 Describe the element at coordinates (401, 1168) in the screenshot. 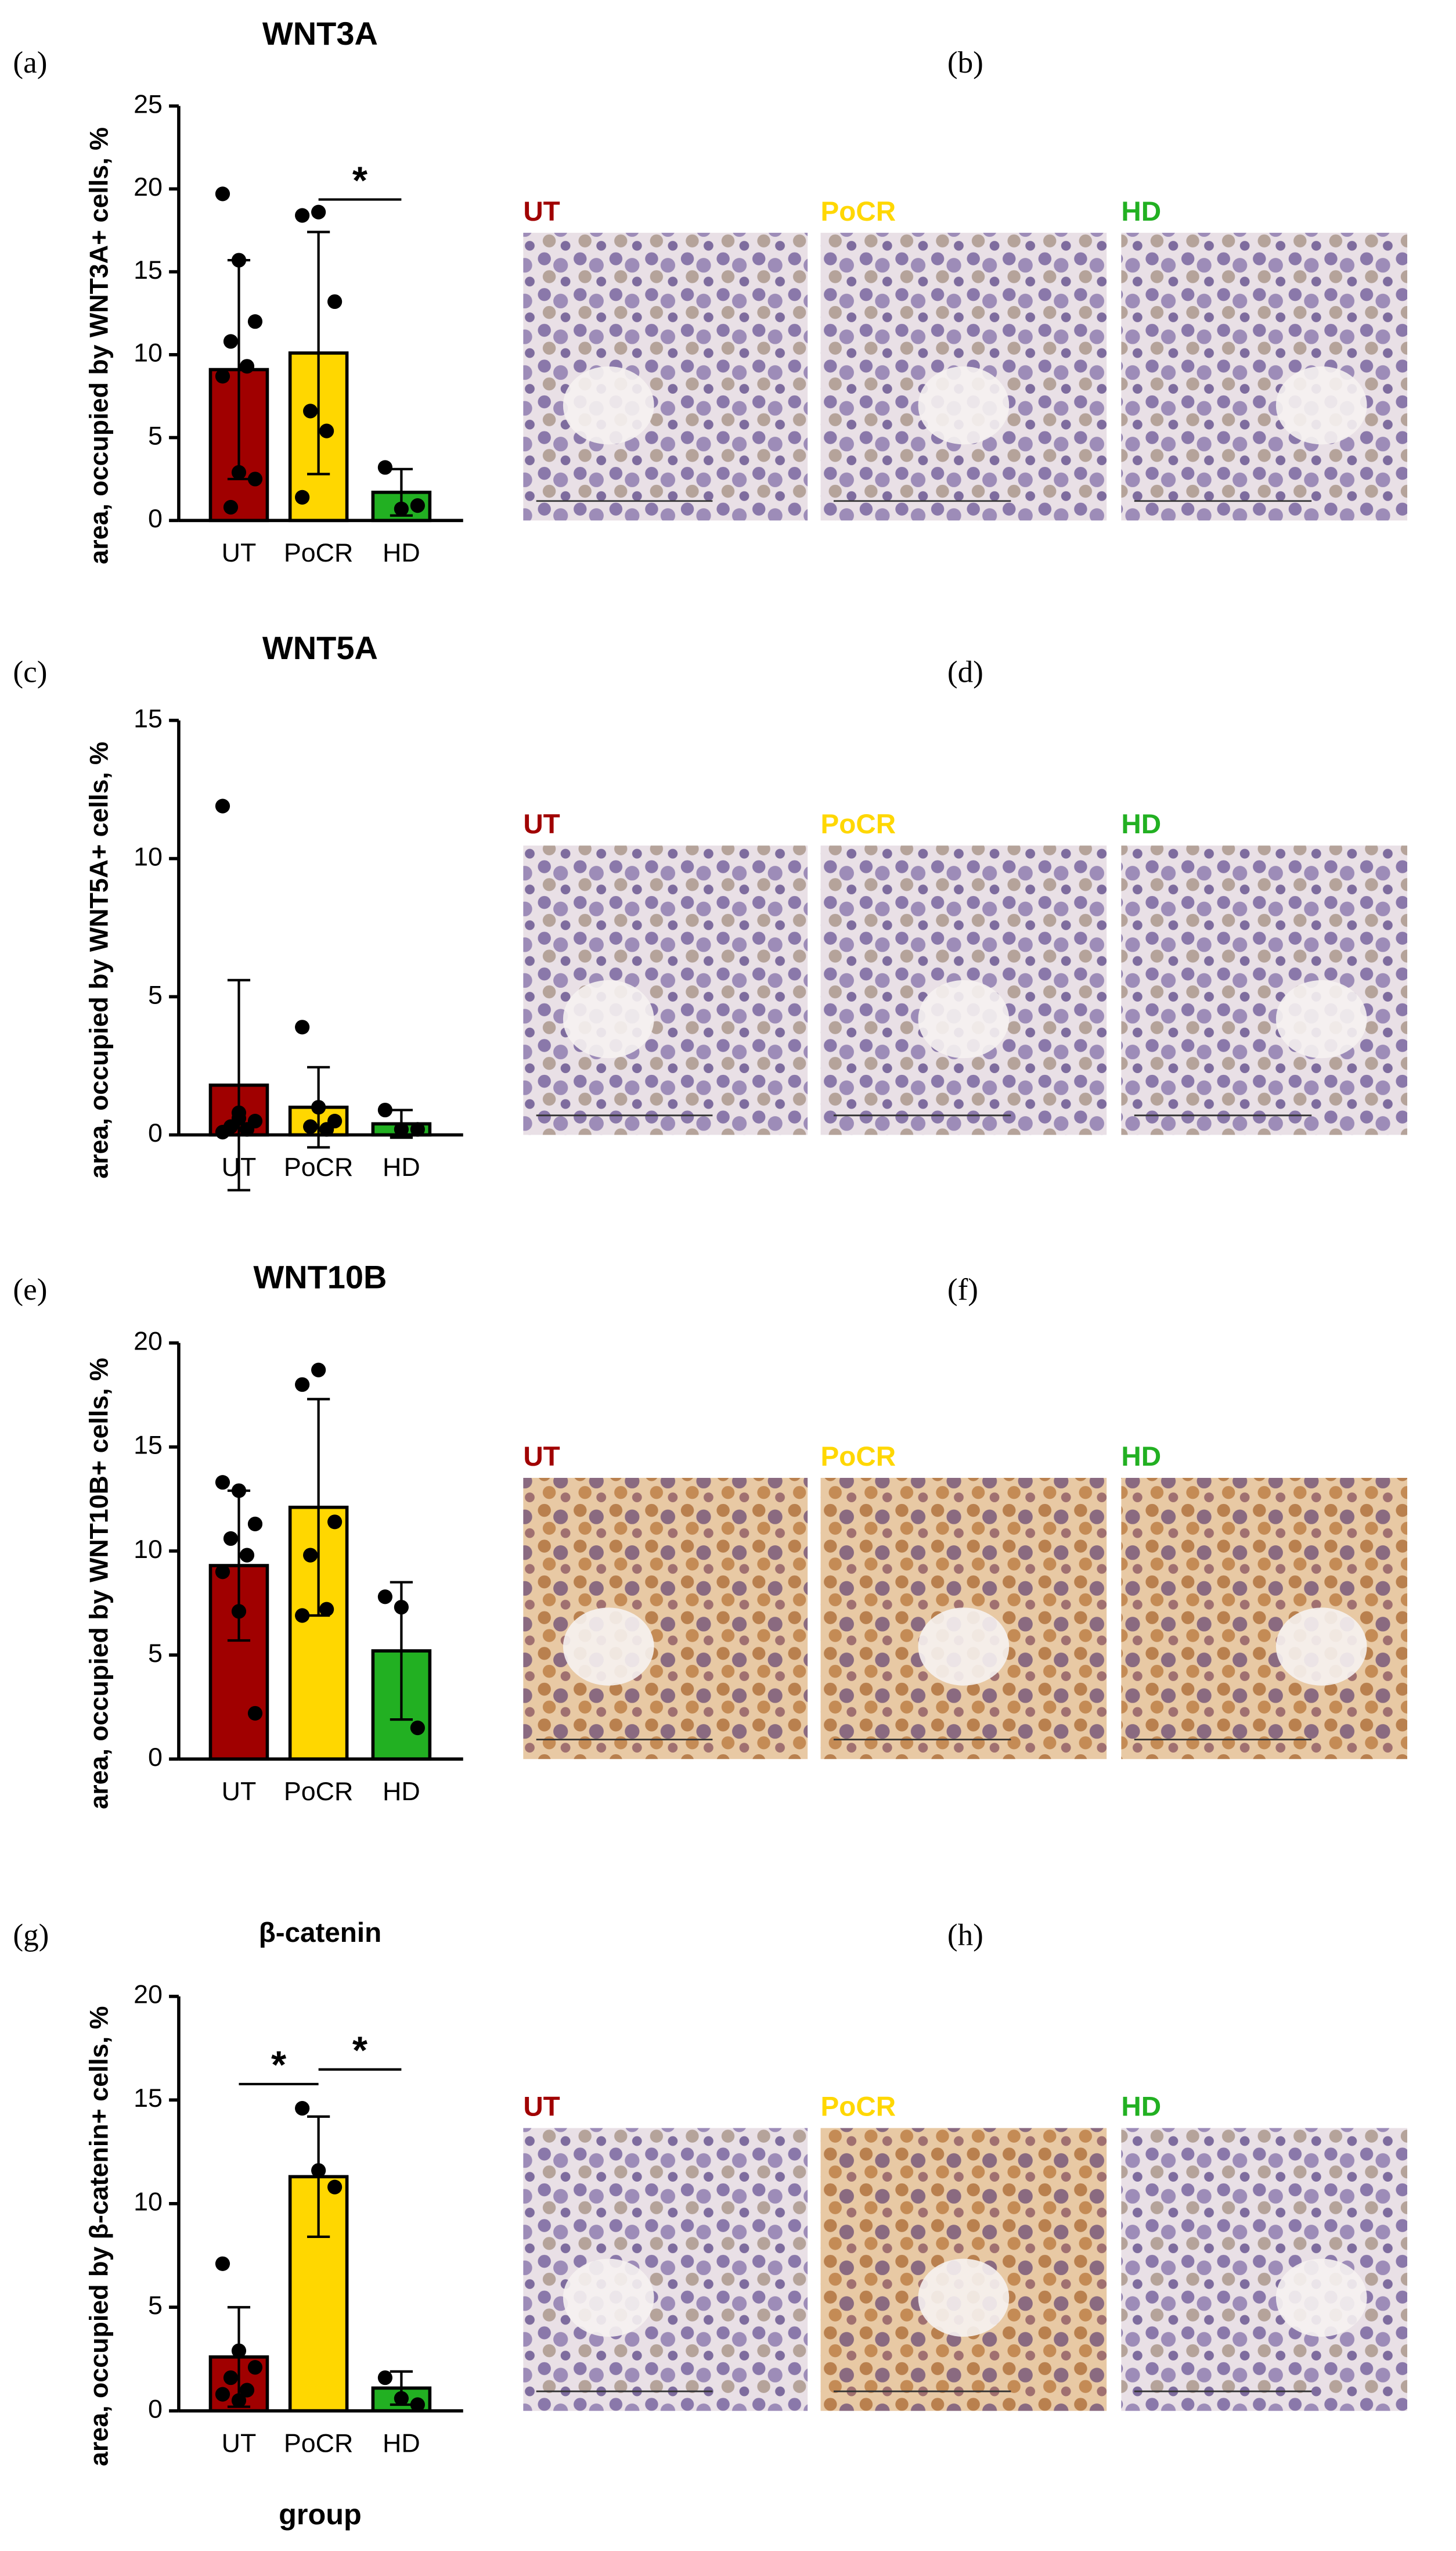

I see `x-tick-label: HD` at that location.